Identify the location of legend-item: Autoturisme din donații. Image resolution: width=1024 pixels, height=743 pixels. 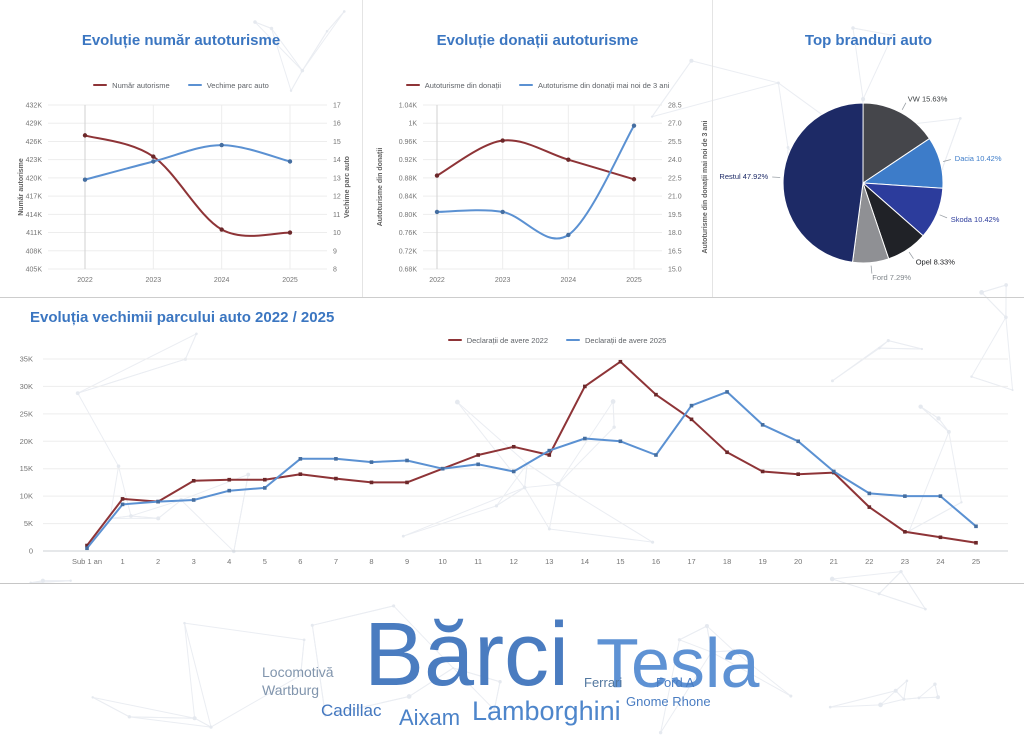
(453, 85).